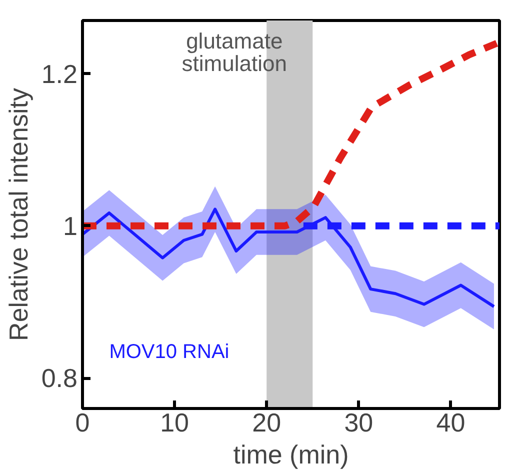 The height and width of the screenshot is (472, 507). I want to click on x-tick-label: 20, so click(267, 423).